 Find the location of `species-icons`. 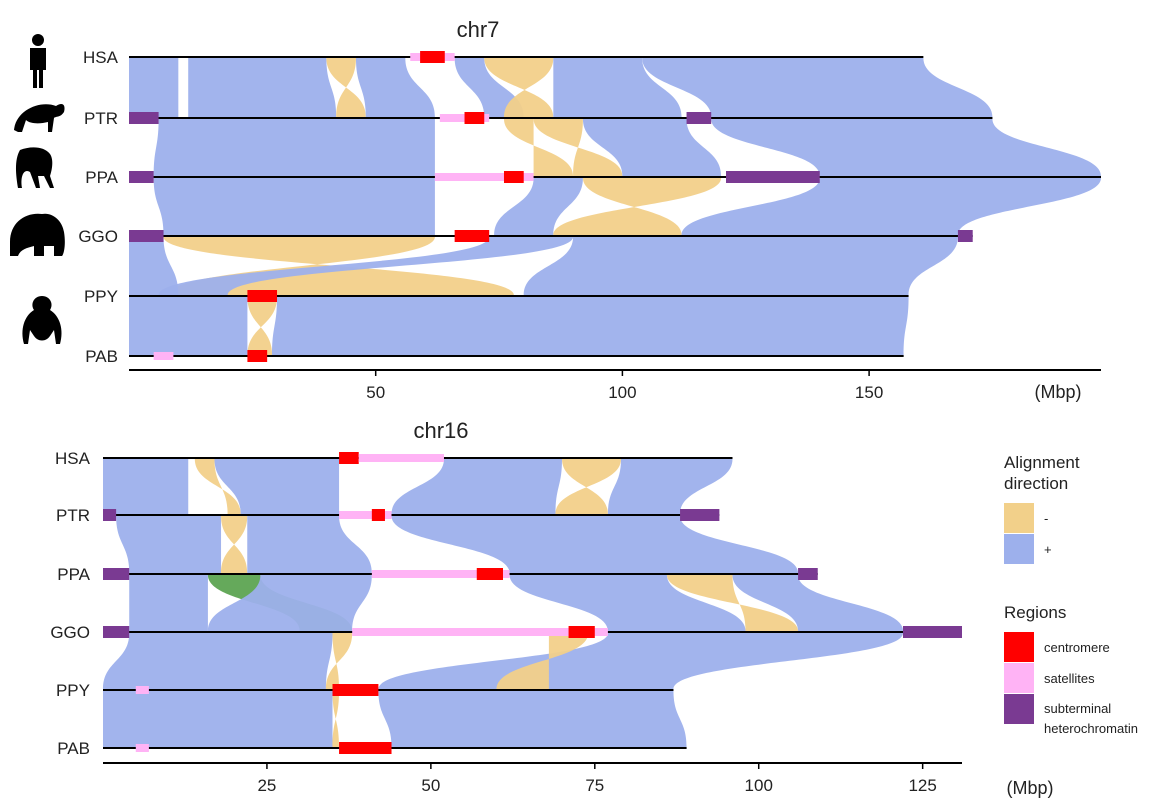

species-icons is located at coordinates (37, 189).